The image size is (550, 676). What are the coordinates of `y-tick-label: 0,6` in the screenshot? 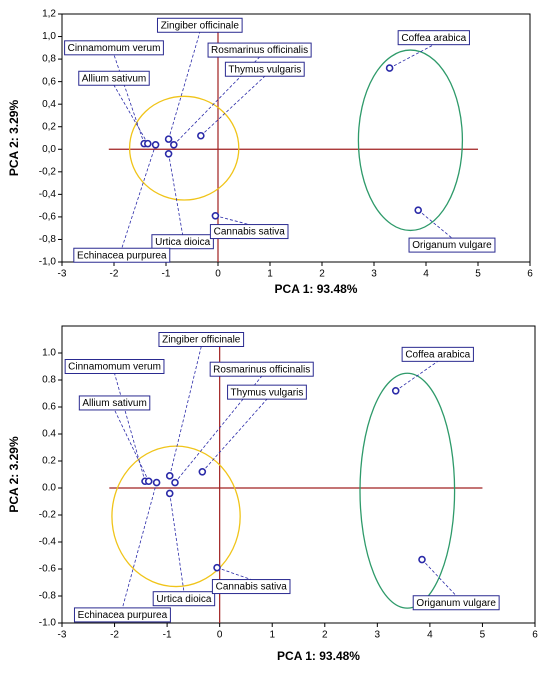 It's located at (49, 81).